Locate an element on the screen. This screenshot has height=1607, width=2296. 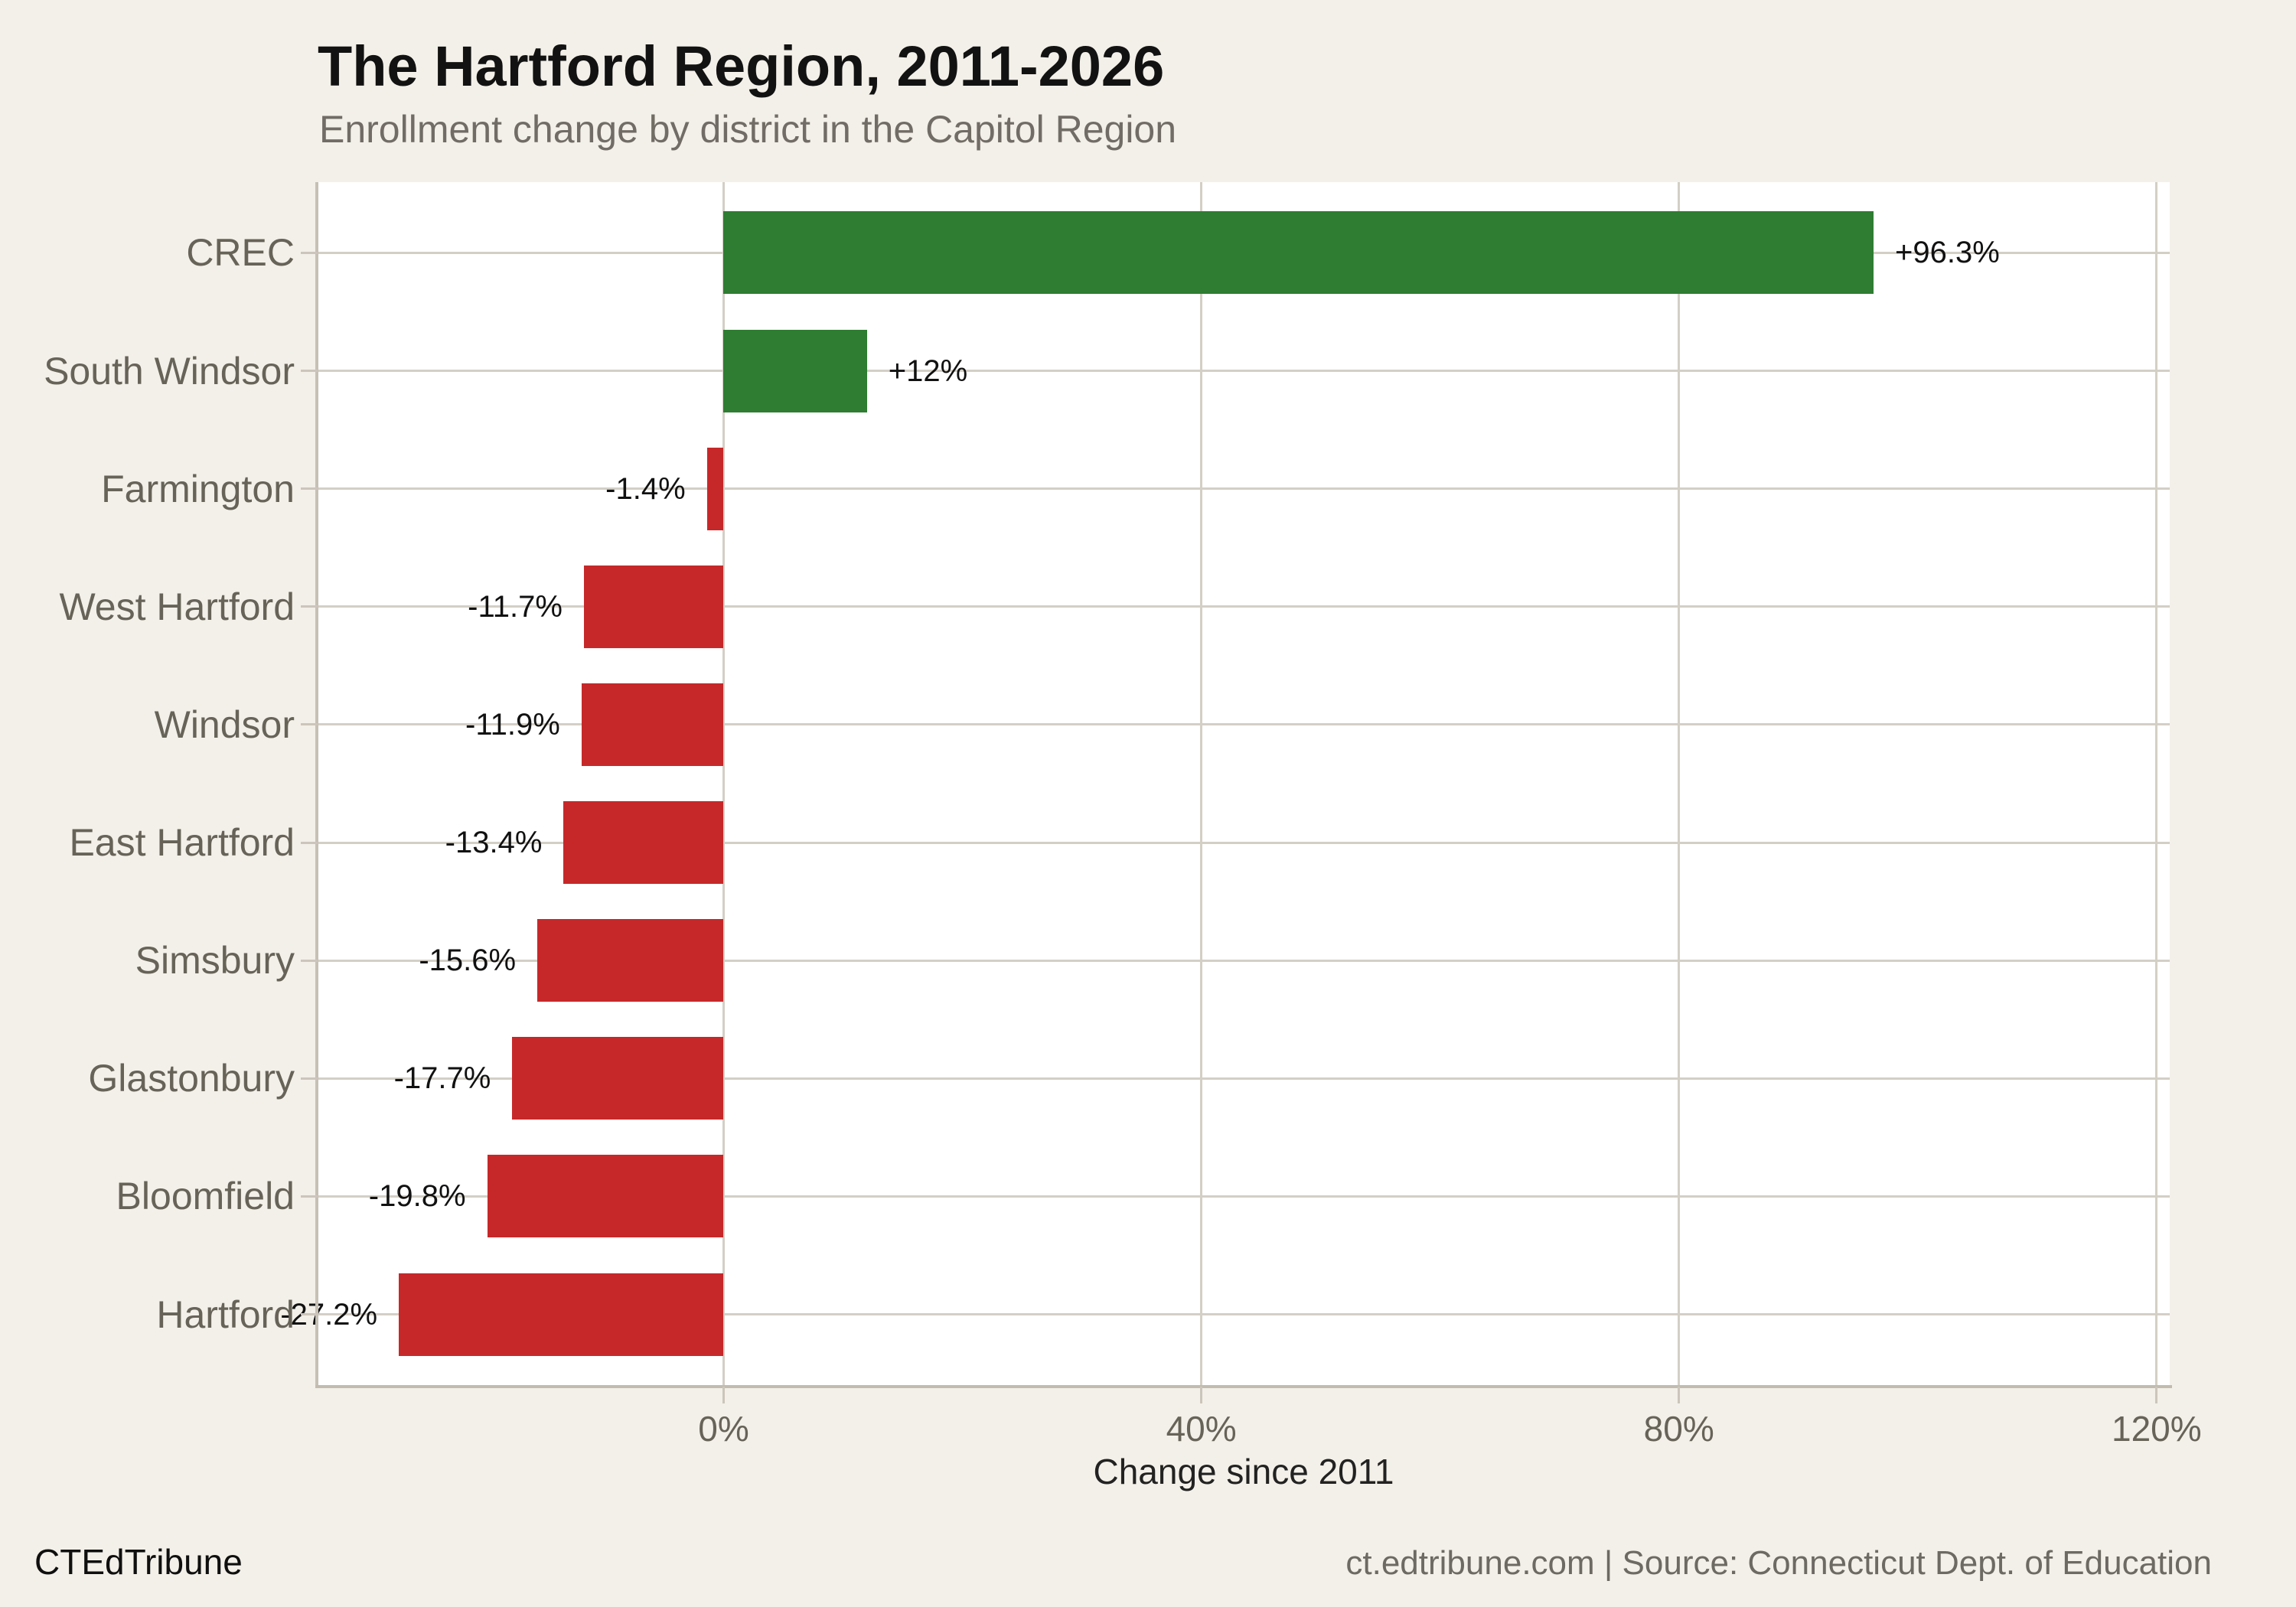
bar-value-label: +96.3% is located at coordinates (1947, 253).